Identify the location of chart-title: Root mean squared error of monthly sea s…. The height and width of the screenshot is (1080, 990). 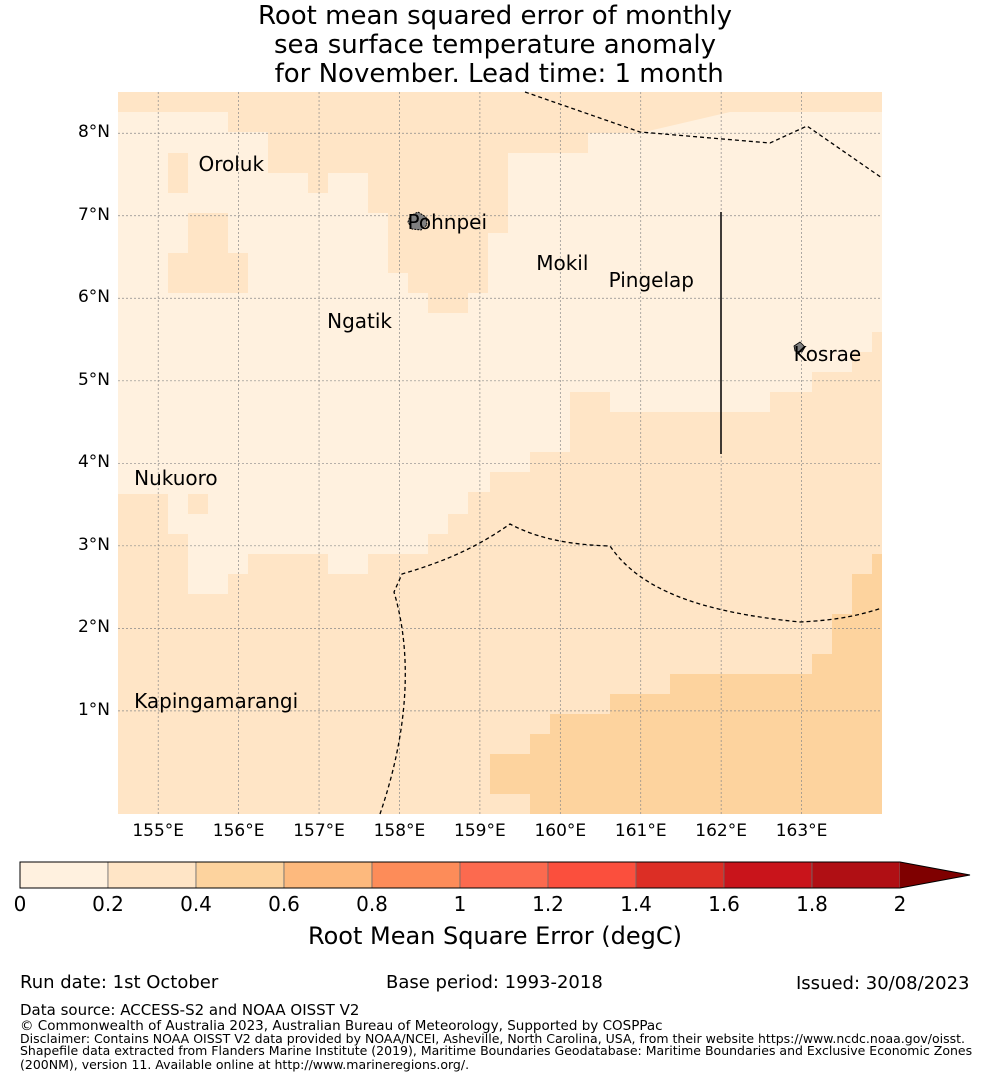
(495, 45).